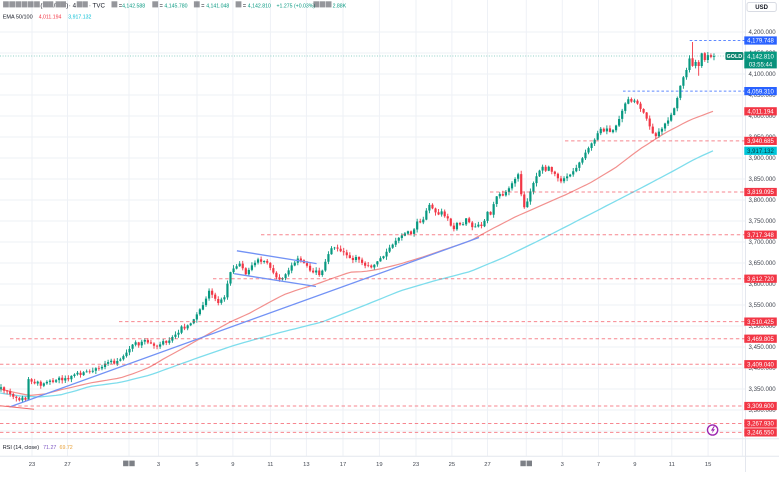  What do you see at coordinates (97, 6) in the screenshot?
I see `svg-text: · TVC` at bounding box center [97, 6].